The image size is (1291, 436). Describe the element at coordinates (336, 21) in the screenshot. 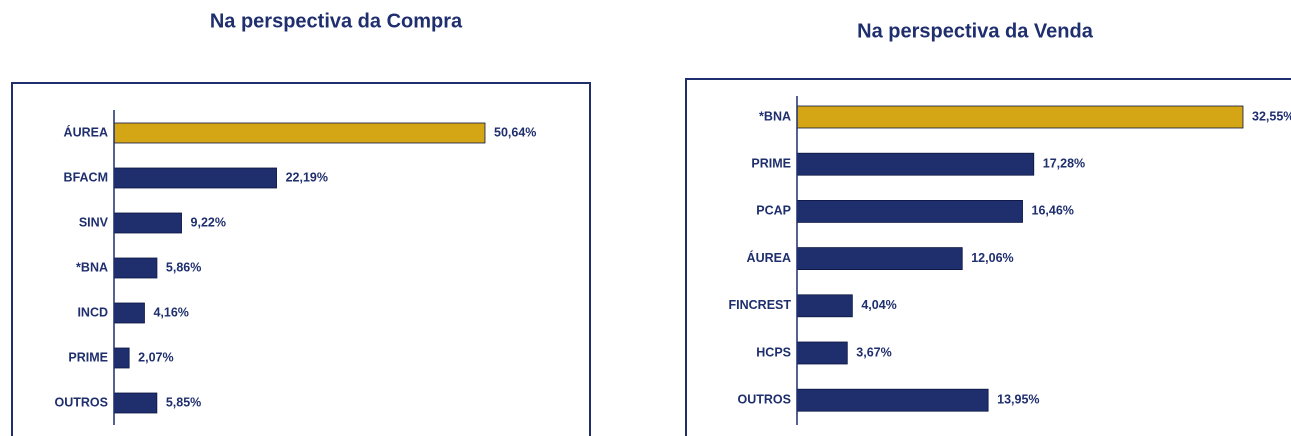

I see `chart-title: Na perspectiva da Compra` at that location.